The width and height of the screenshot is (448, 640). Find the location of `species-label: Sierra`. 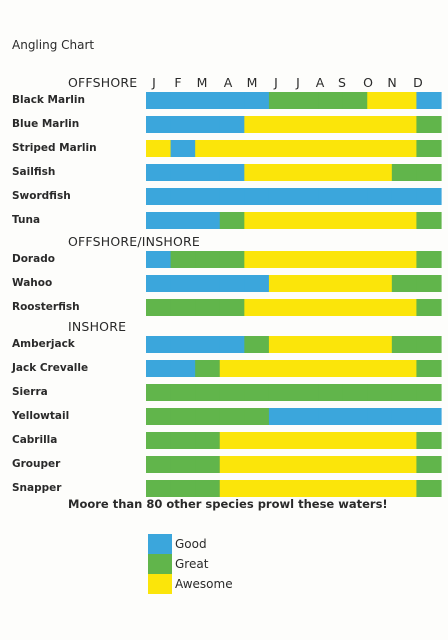

species-label: Sierra is located at coordinates (30, 392).